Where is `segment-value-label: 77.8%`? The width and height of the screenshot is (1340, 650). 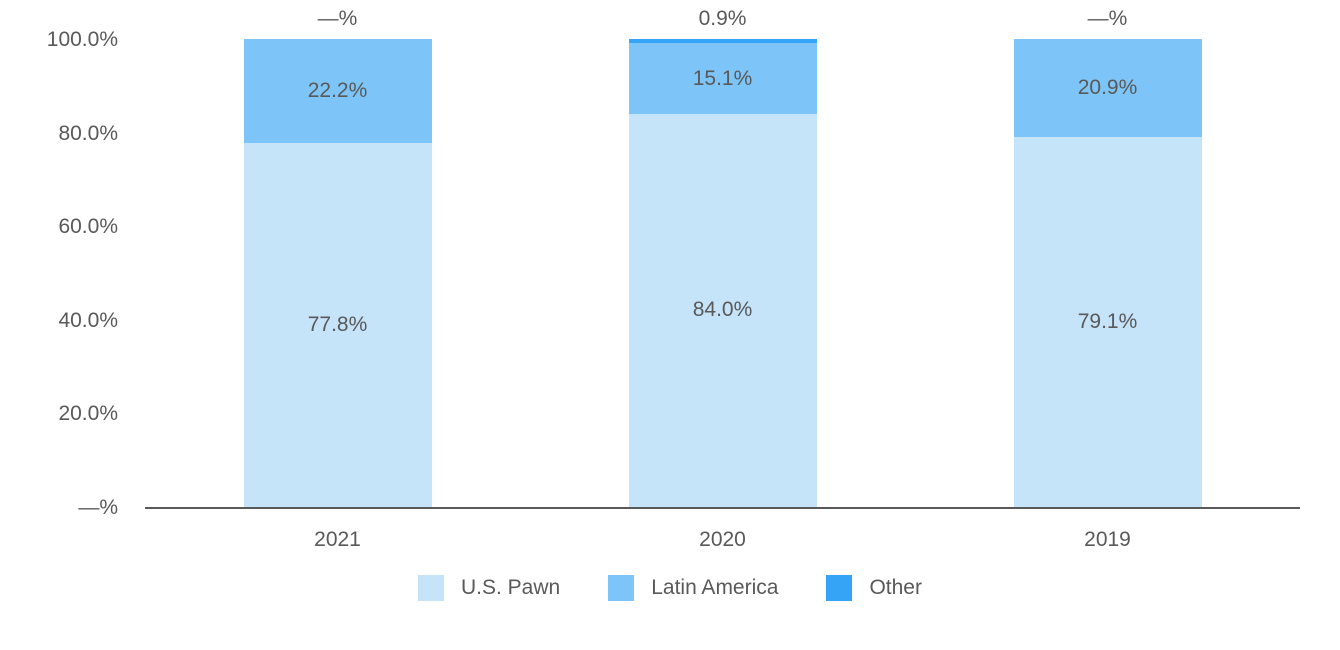 segment-value-label: 77.8% is located at coordinates (337, 324).